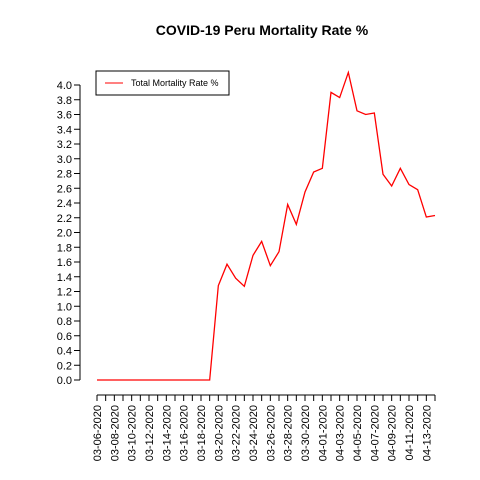 This screenshot has width=480, height=480. I want to click on x-tick-label: 04-11-2020, so click(410, 432).